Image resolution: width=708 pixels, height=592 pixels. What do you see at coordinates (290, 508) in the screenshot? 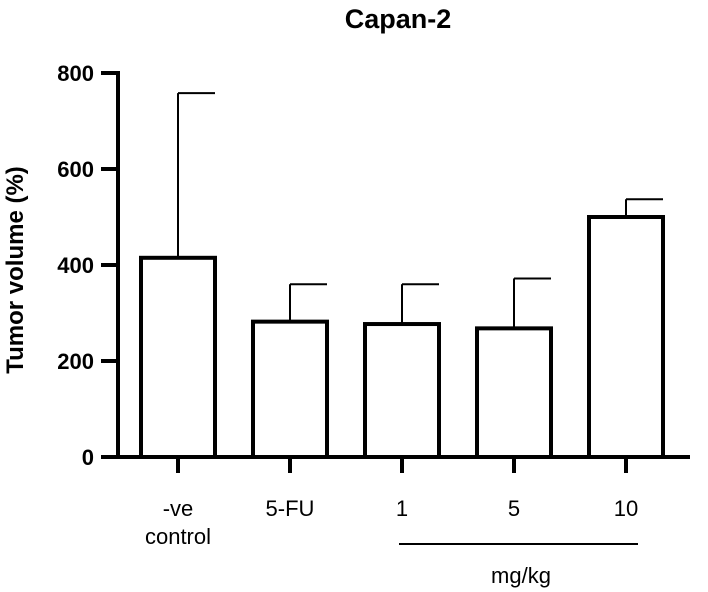
I see `x-tick-label-5-fu: 5-FU` at bounding box center [290, 508].